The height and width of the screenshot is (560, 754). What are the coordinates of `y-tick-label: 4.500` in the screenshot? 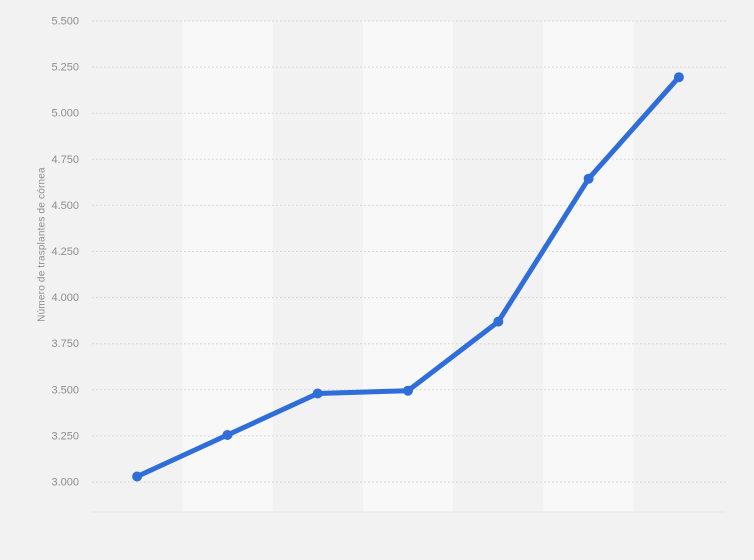 It's located at (65, 206).